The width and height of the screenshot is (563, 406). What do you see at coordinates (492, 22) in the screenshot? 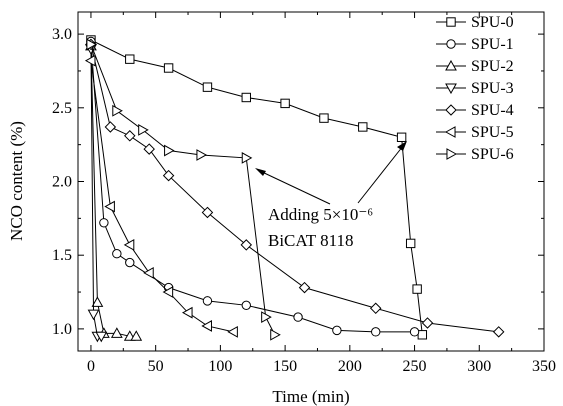
I see `legend-label: SPU-0` at bounding box center [492, 22].